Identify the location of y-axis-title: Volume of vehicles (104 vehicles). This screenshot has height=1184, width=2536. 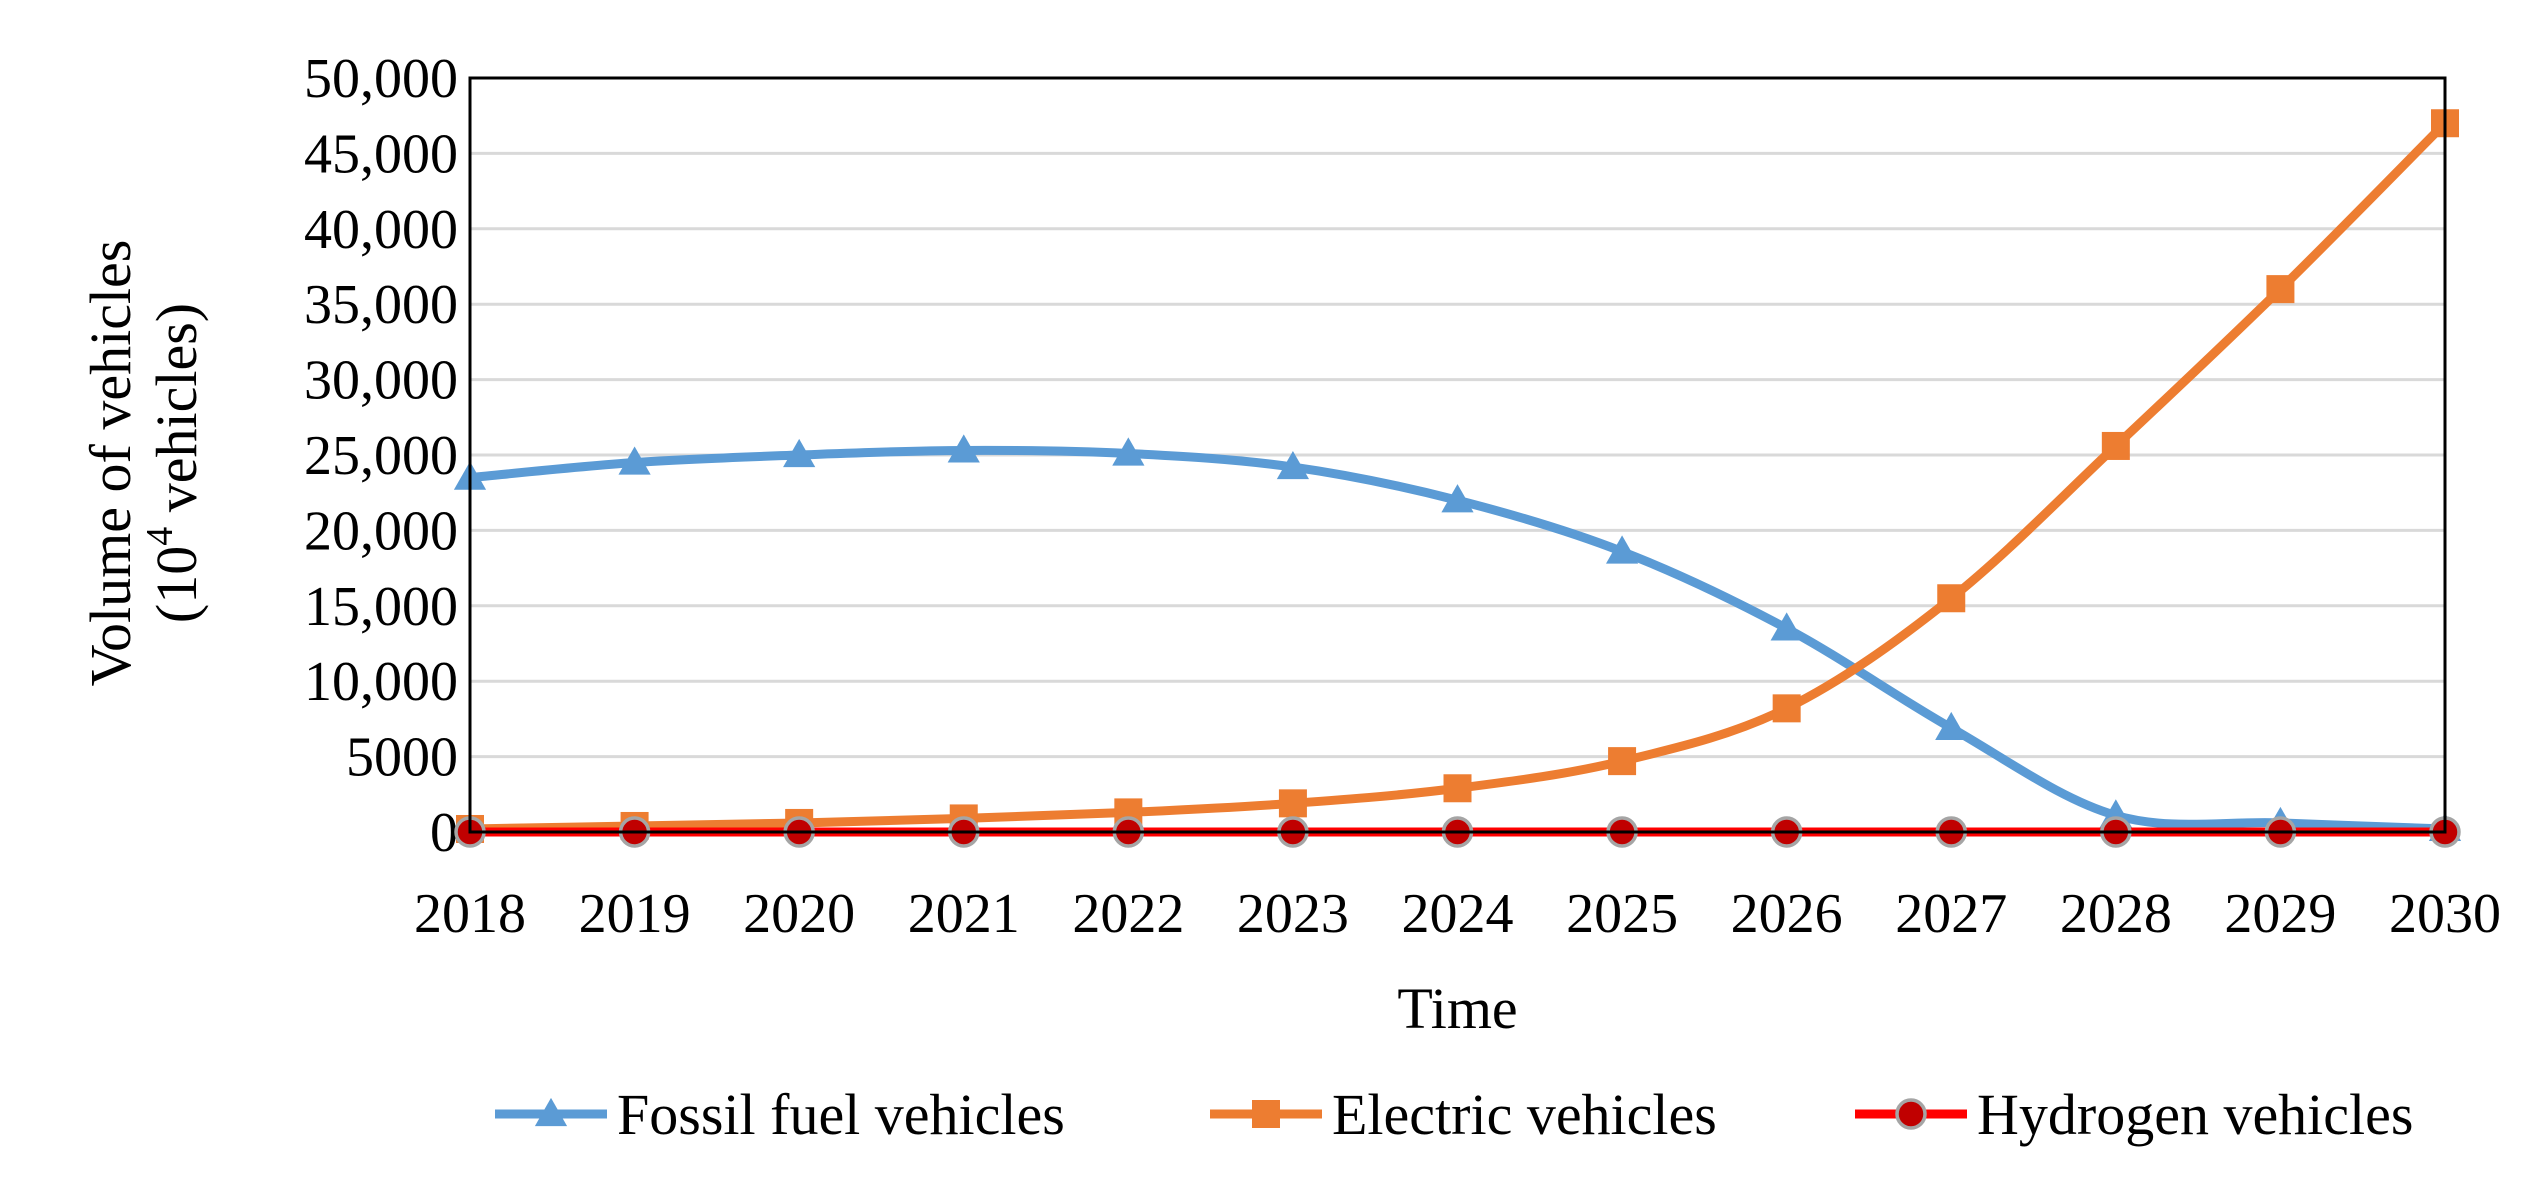
(143, 463).